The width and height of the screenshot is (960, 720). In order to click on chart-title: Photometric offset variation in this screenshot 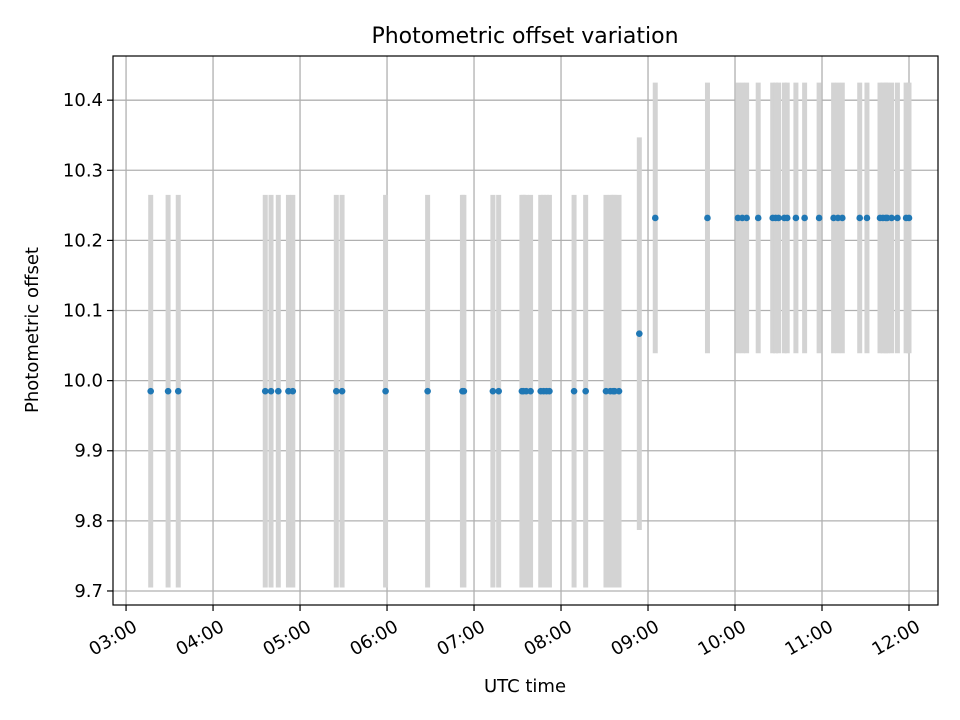, I will do `click(524, 36)`.